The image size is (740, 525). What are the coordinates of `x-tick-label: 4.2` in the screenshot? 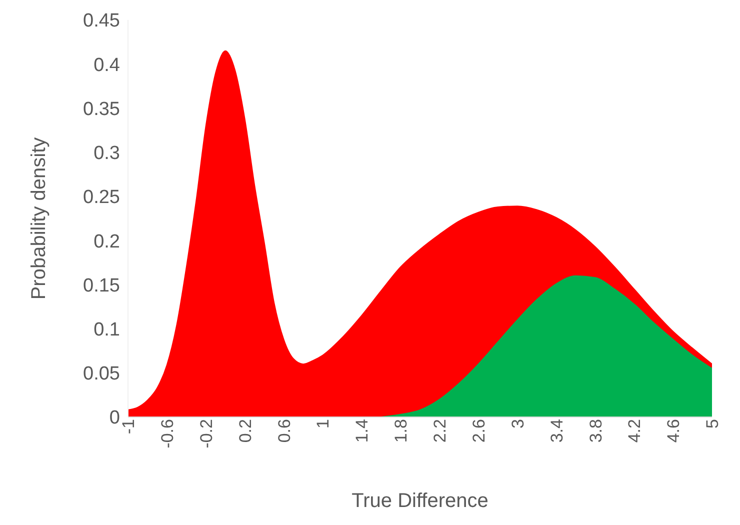 It's located at (634, 431).